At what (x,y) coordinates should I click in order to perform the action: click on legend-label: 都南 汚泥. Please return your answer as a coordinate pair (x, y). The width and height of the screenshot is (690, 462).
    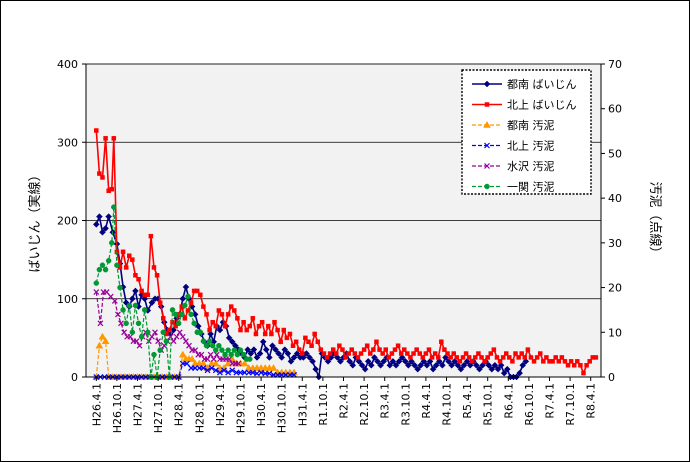
    Looking at the image, I should click on (531, 125).